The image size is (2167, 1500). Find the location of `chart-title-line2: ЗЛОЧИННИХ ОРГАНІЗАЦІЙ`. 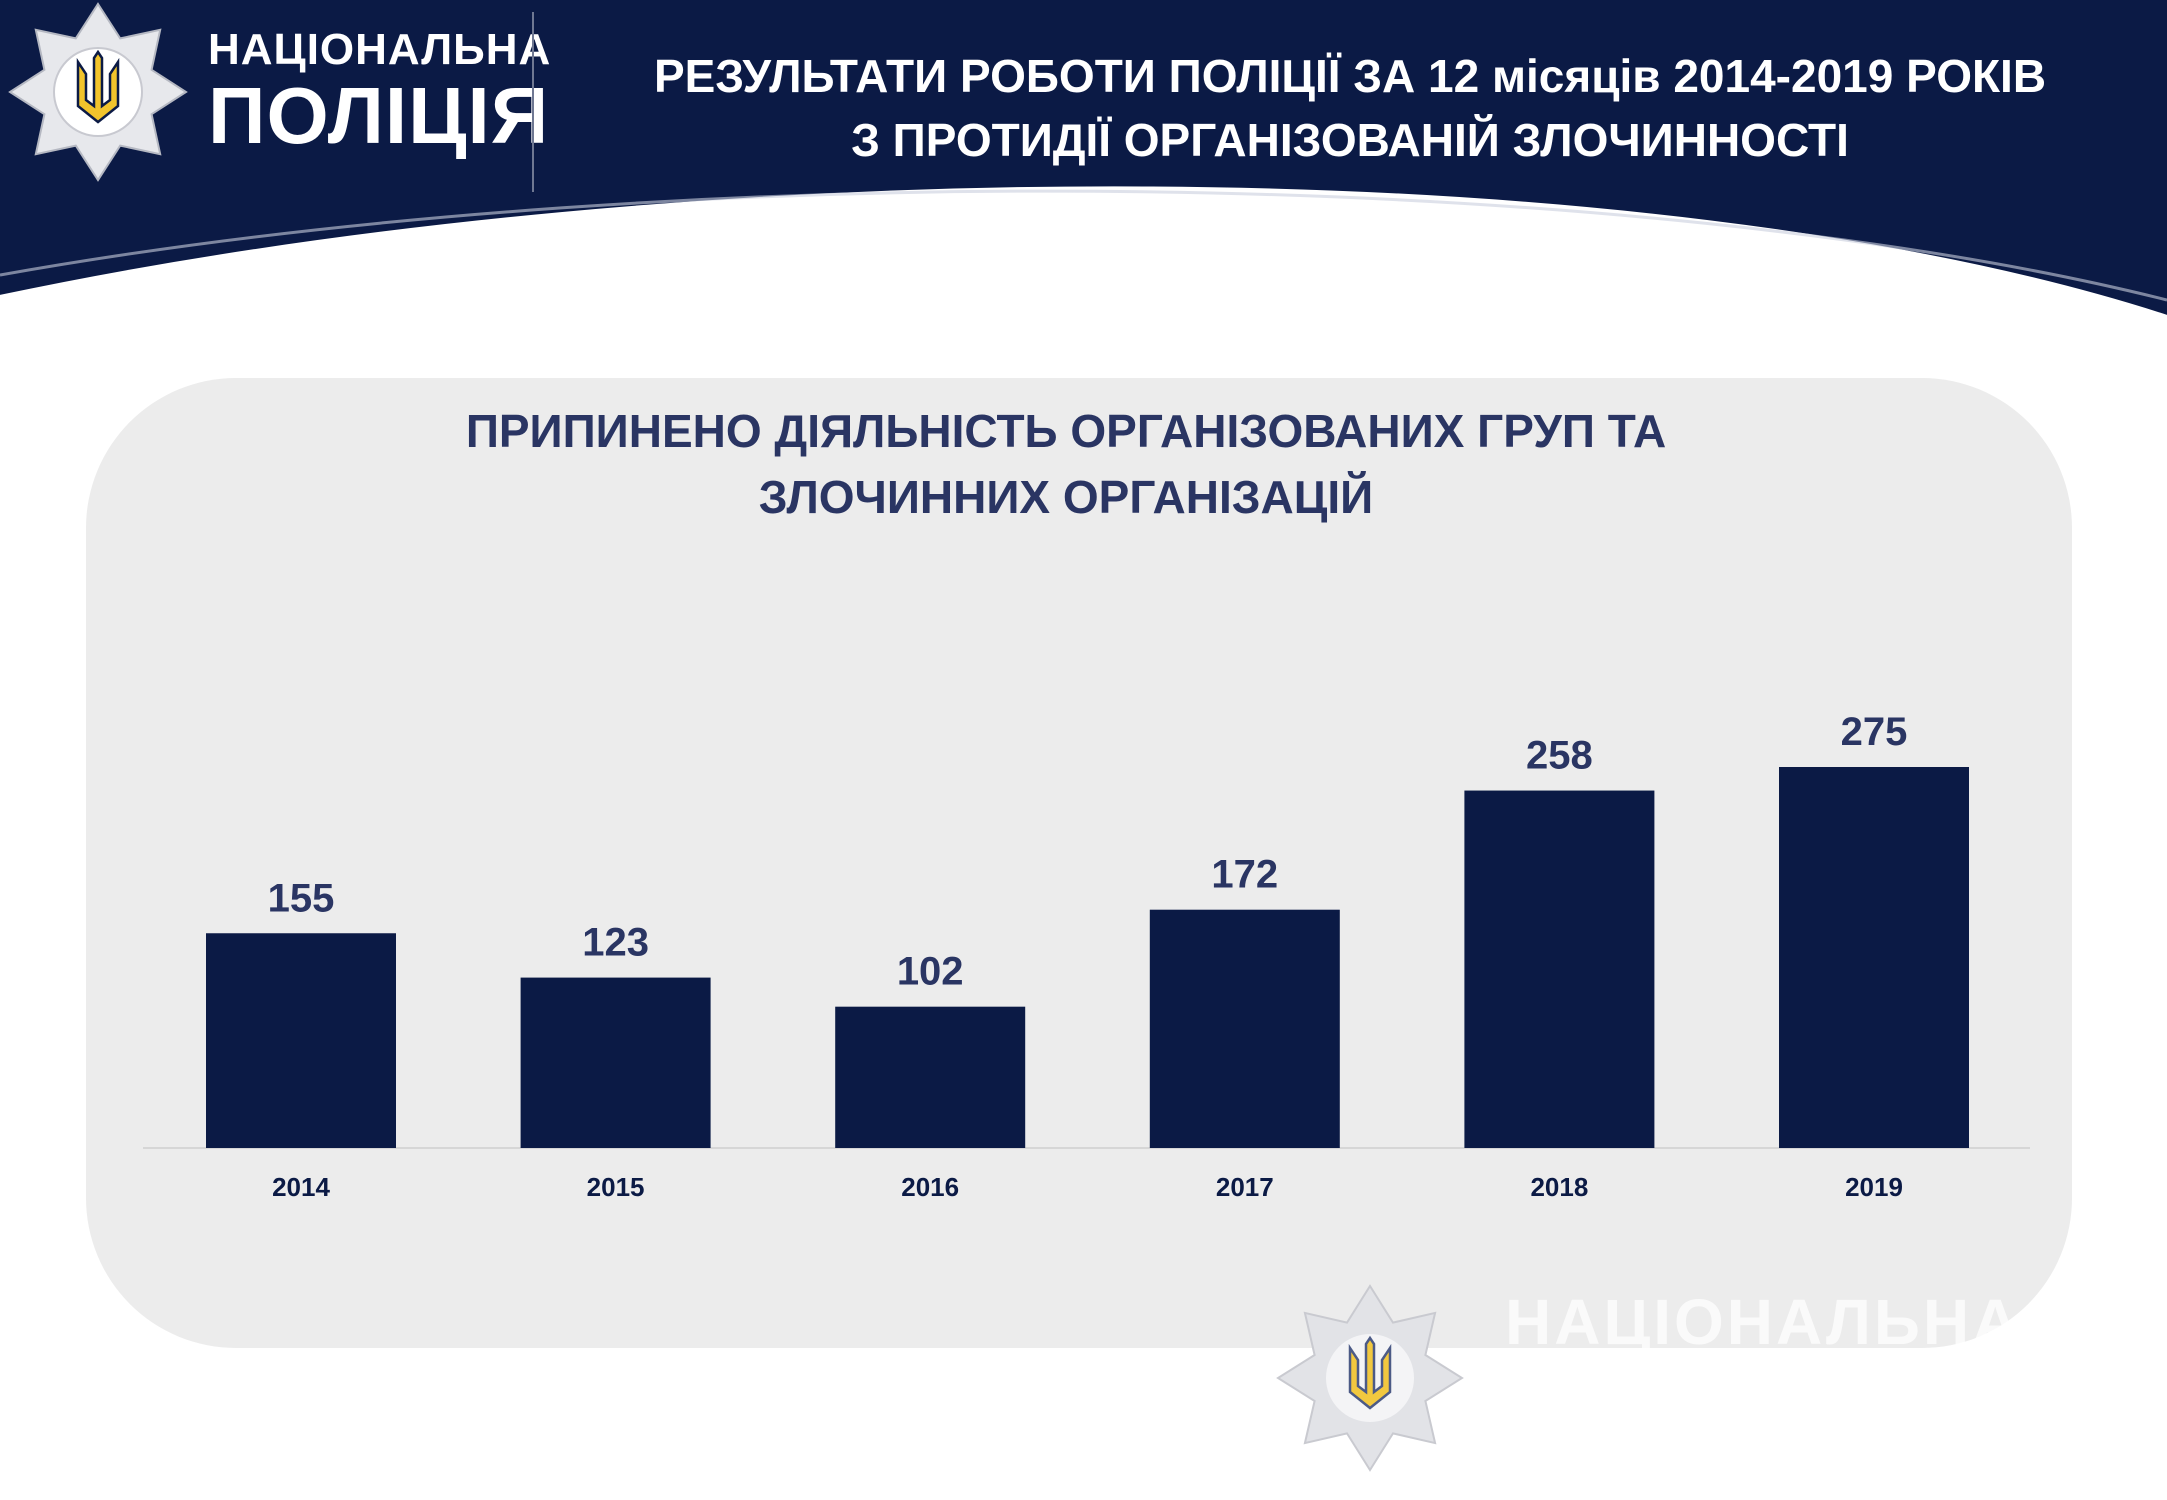

chart-title-line2: ЗЛОЧИННИХ ОРГАНІЗАЦІЙ is located at coordinates (1066, 497).